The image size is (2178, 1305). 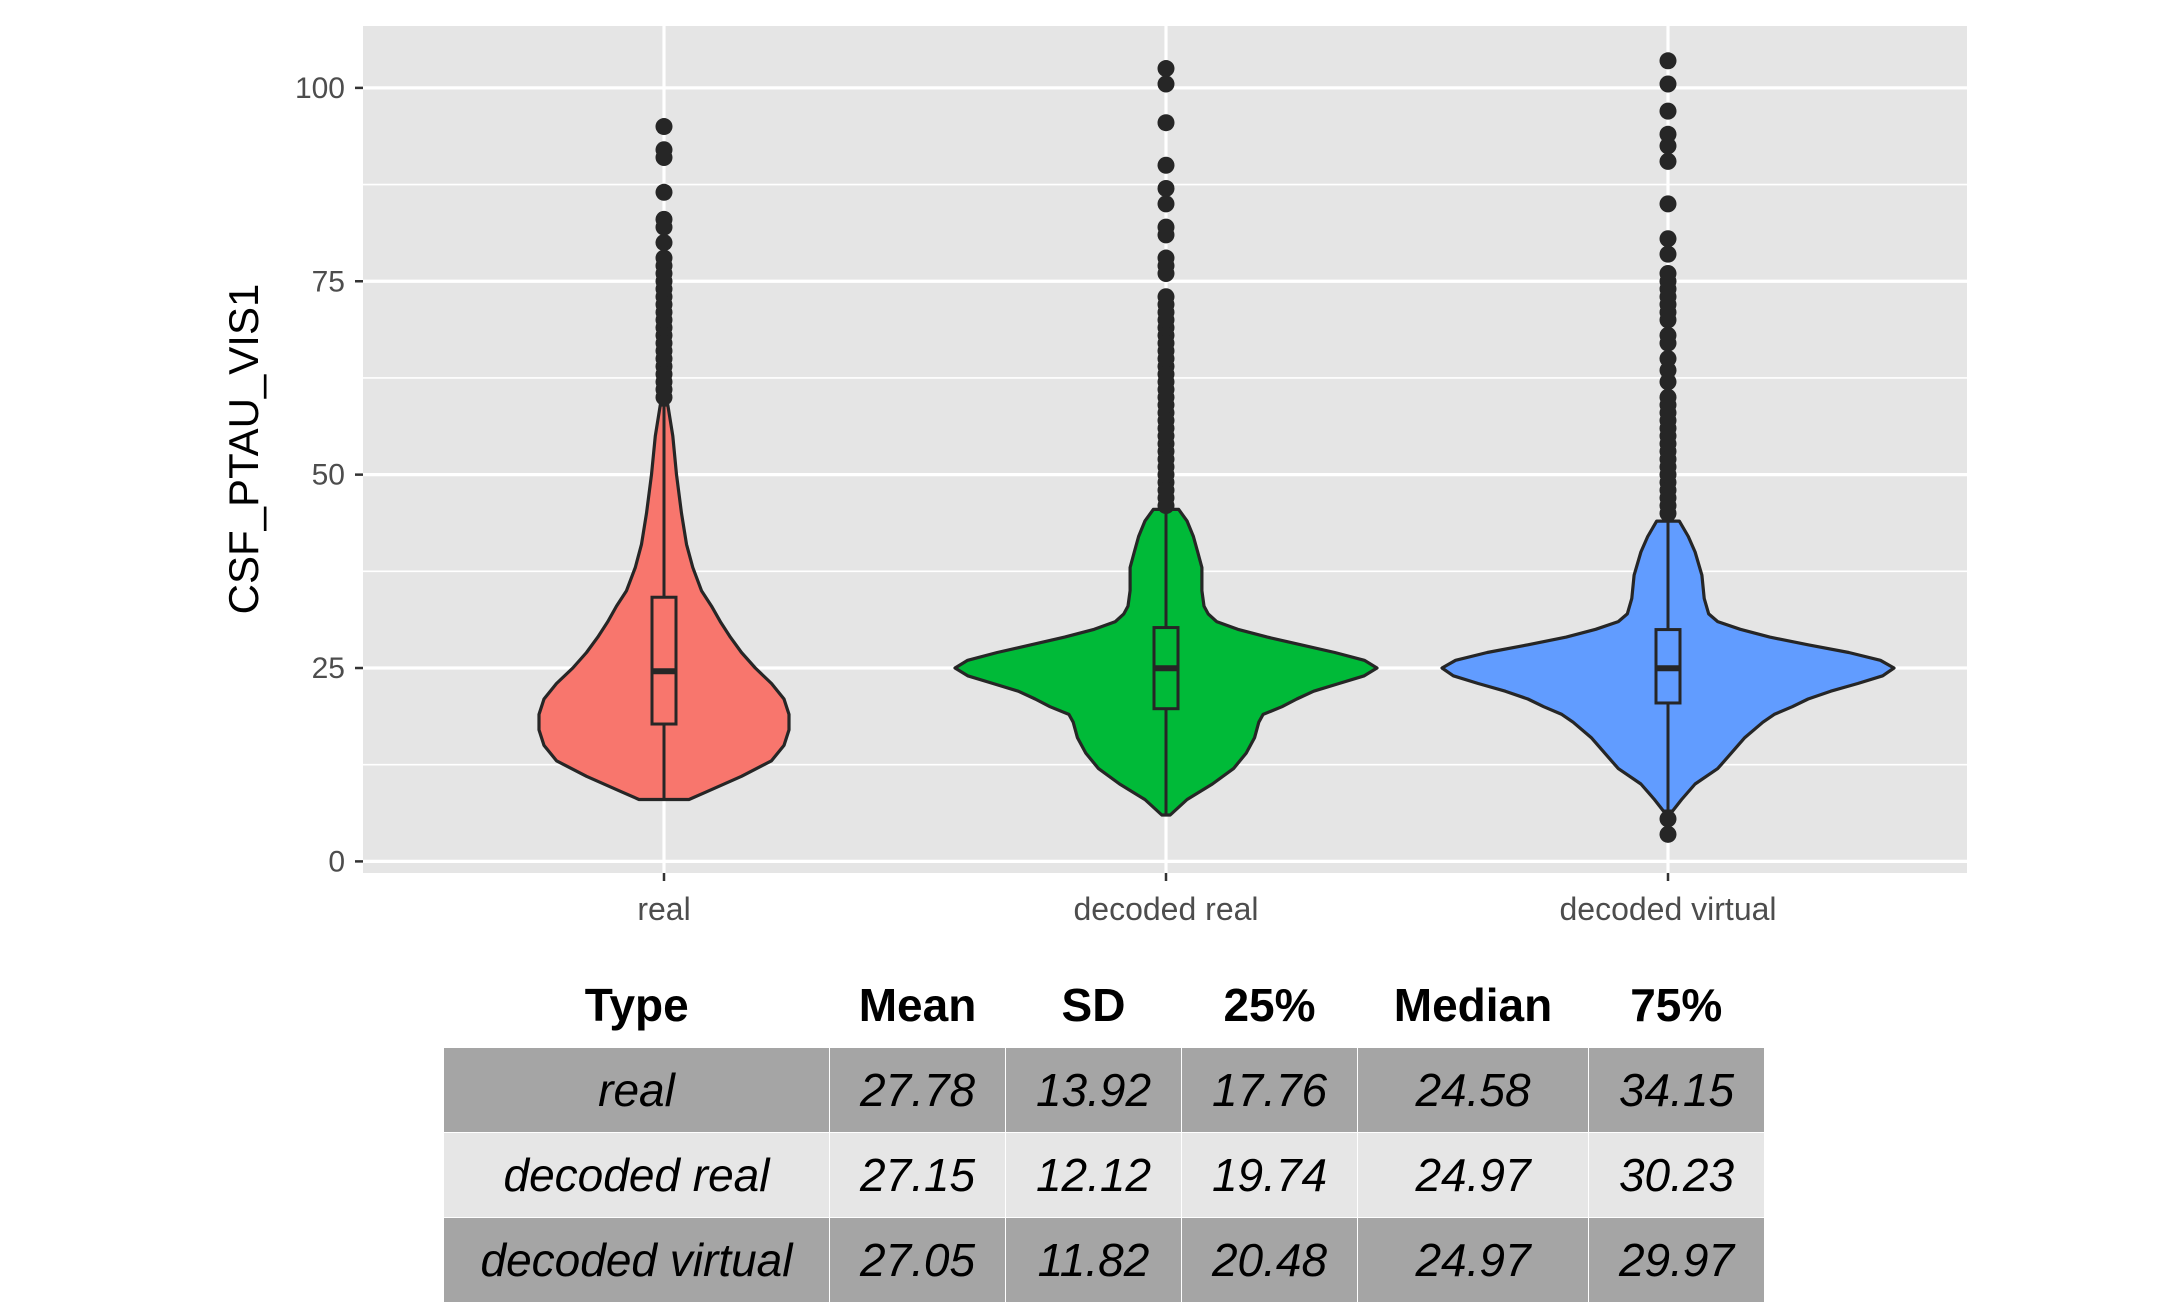 I want to click on cell-mean: 27.15, so click(x=917, y=1175).